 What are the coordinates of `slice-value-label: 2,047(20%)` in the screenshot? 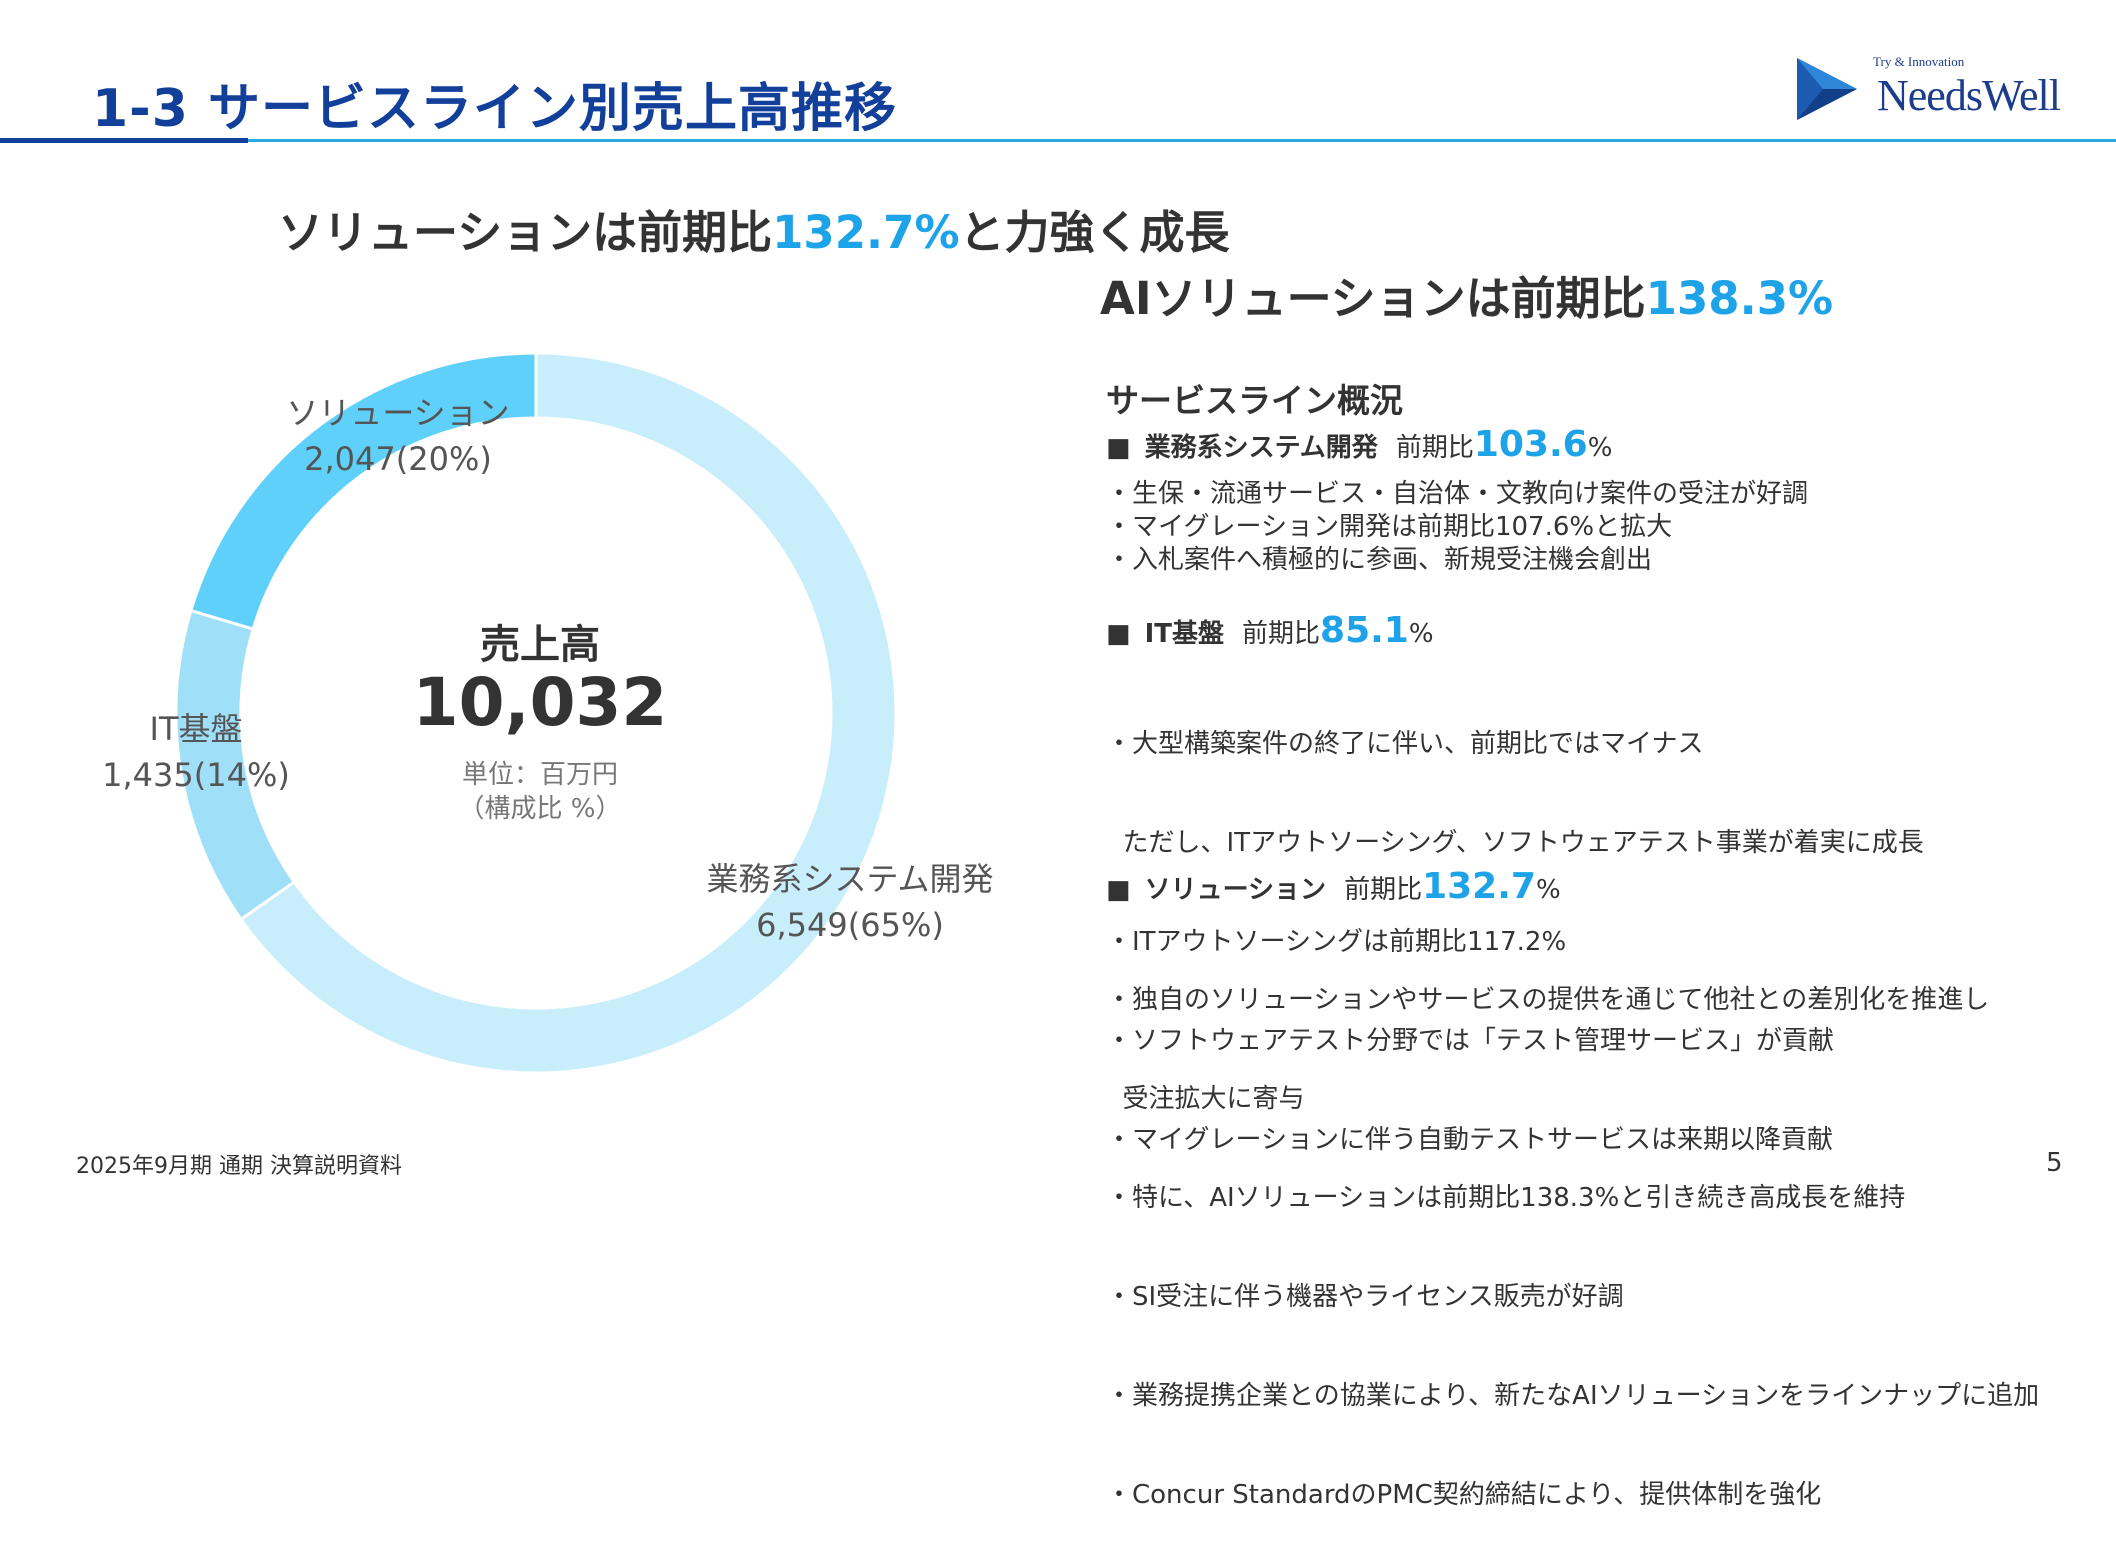 It's located at (398, 459).